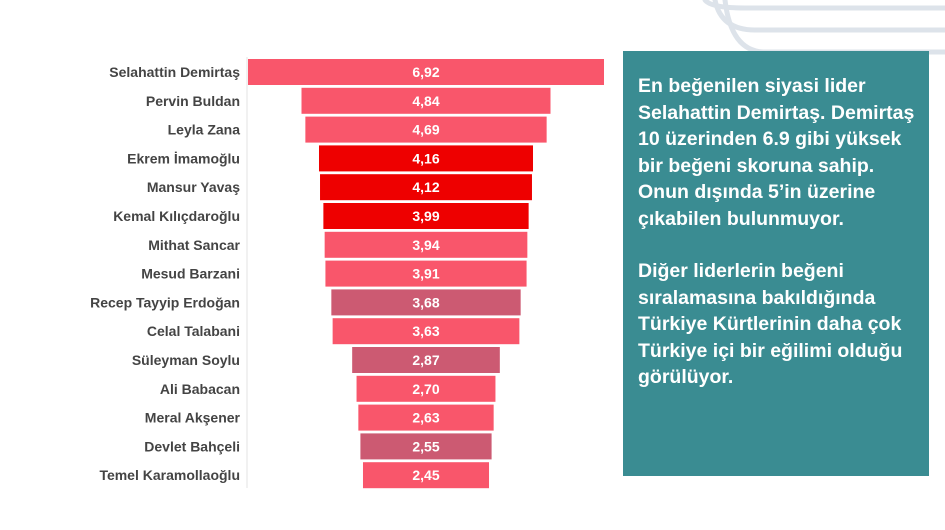 This screenshot has height=530, width=945. I want to click on category-label: Recep Tayyip Erdoğan, so click(165, 302).